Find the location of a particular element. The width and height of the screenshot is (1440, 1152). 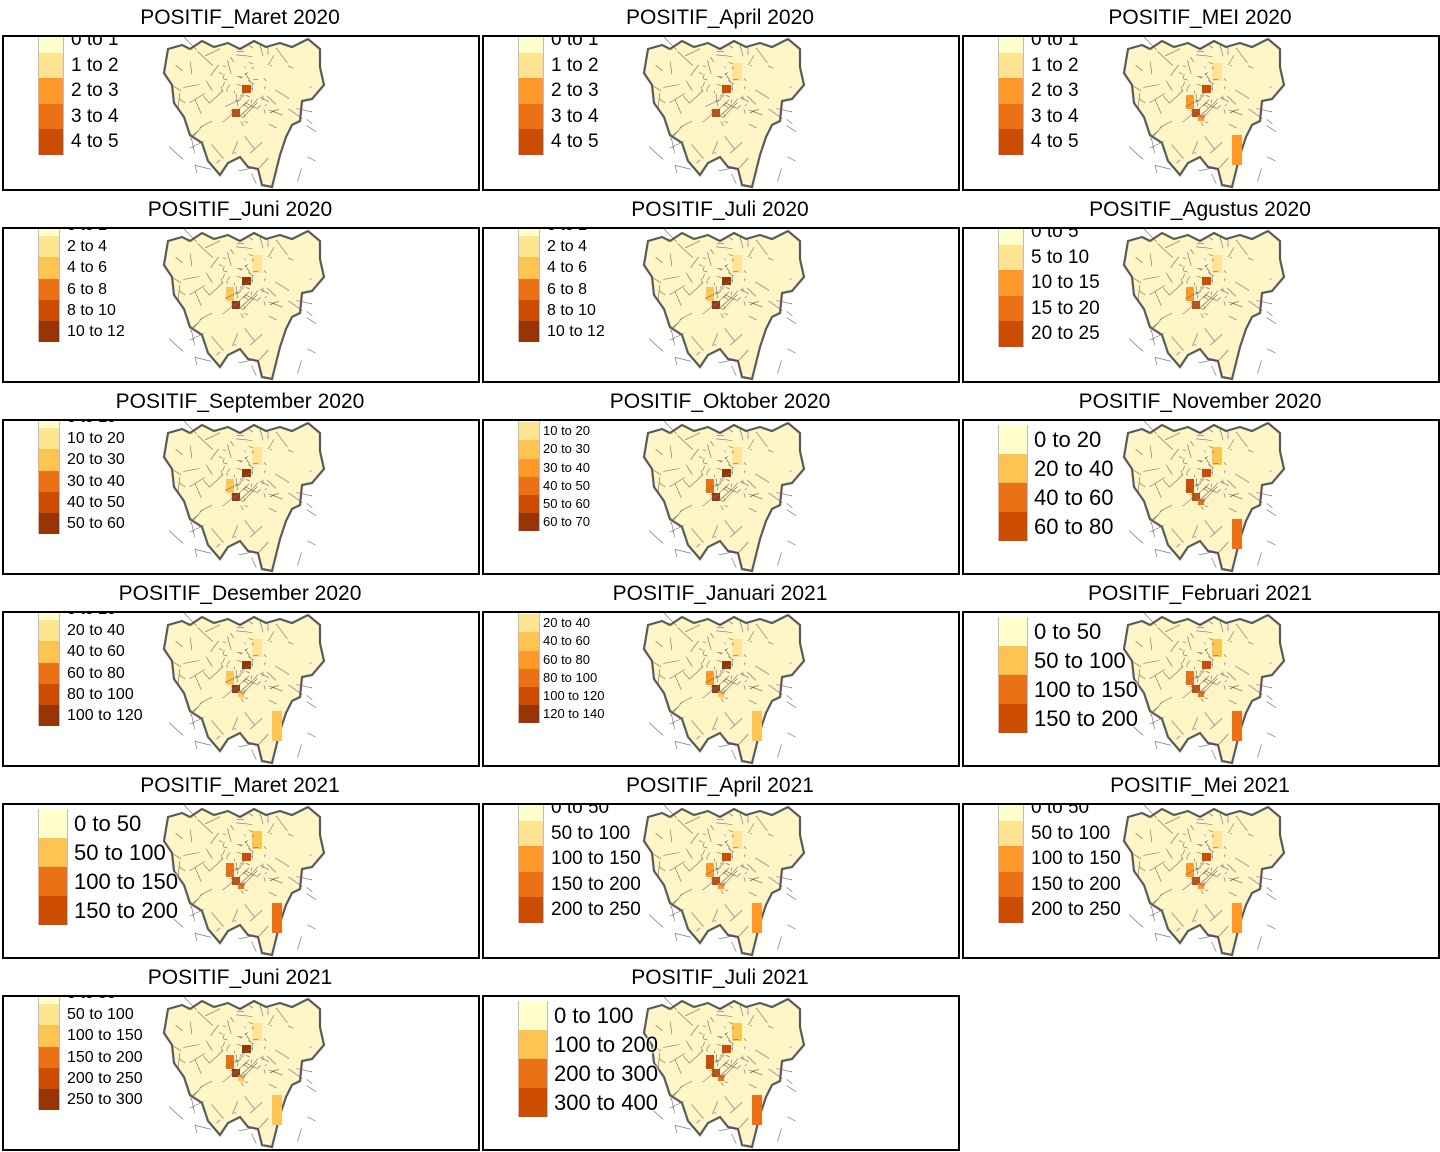

legend-label: 60 to 80 is located at coordinates (96, 673).